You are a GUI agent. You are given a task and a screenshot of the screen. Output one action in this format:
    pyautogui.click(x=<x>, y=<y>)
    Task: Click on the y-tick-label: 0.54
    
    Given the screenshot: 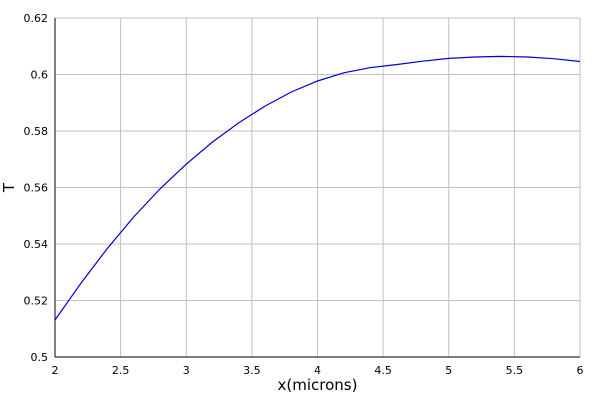 What is the action you would take?
    pyautogui.click(x=36, y=244)
    